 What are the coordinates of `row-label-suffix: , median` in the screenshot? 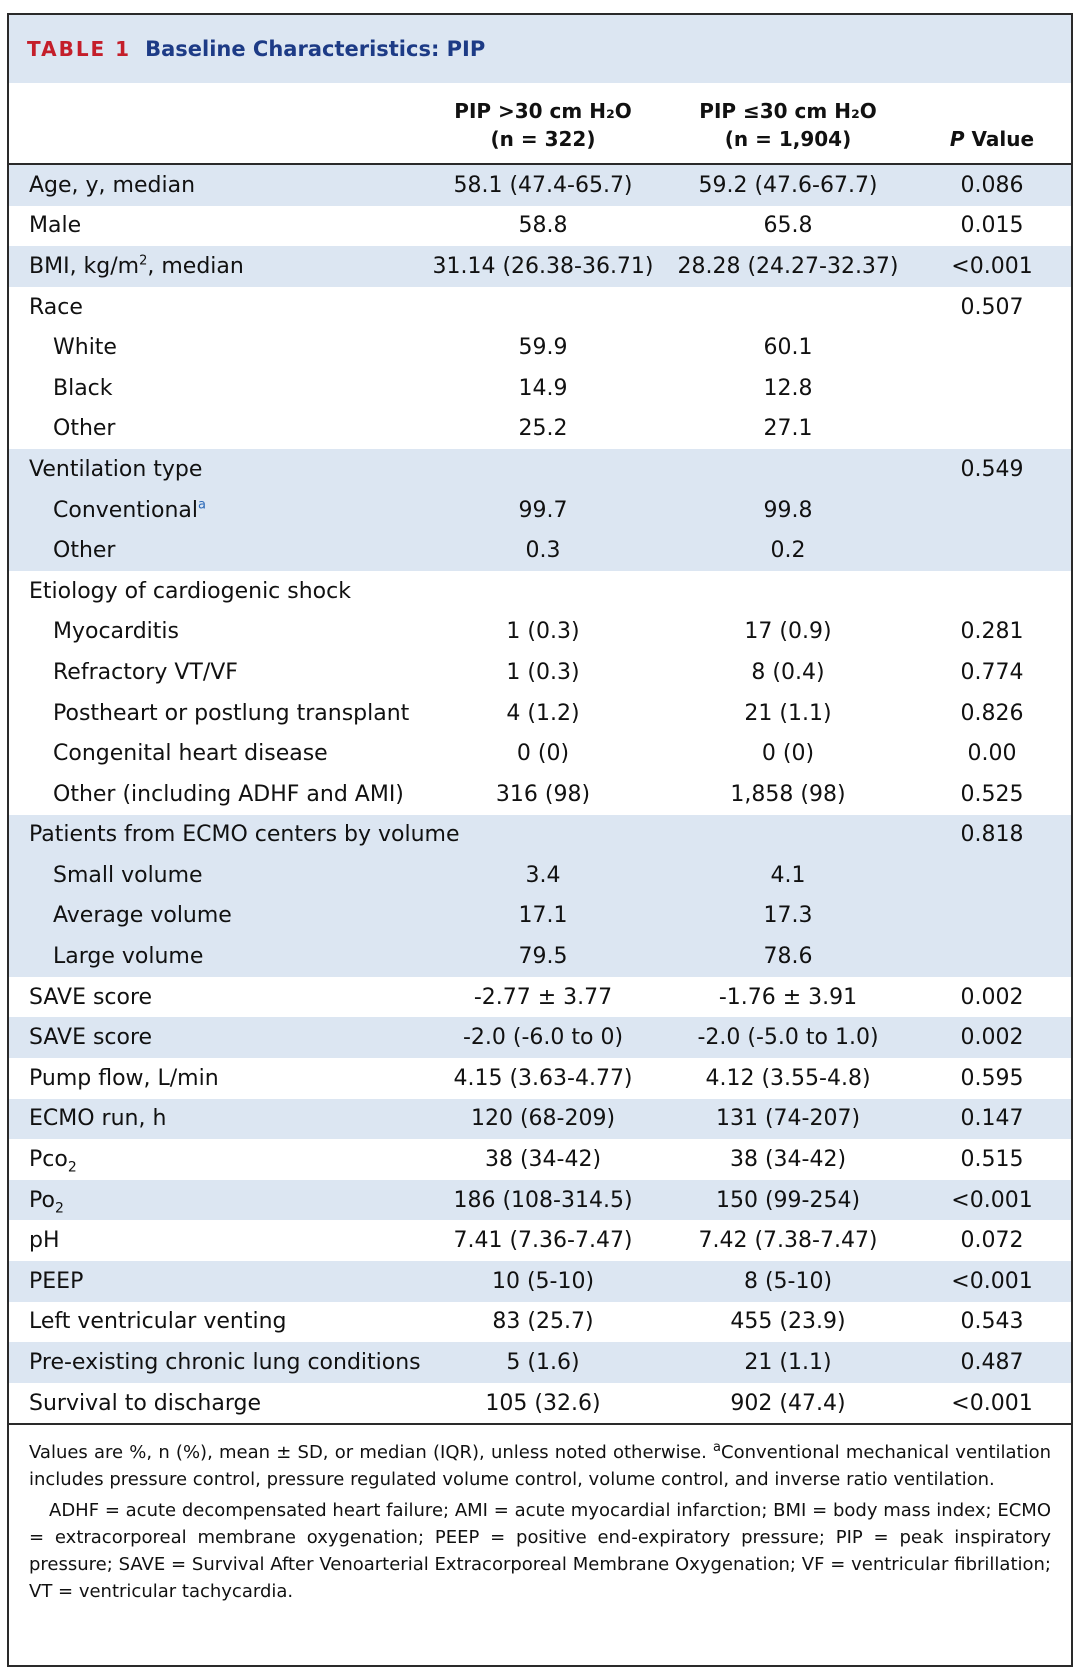 It's located at (195, 266).